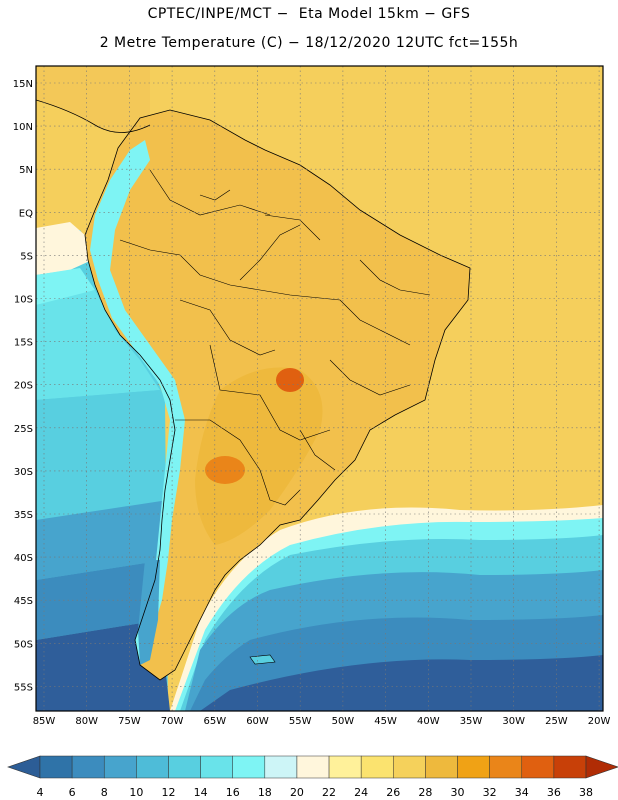  What do you see at coordinates (23, 343) in the screenshot?
I see `lat-tick-label: 15S` at bounding box center [23, 343].